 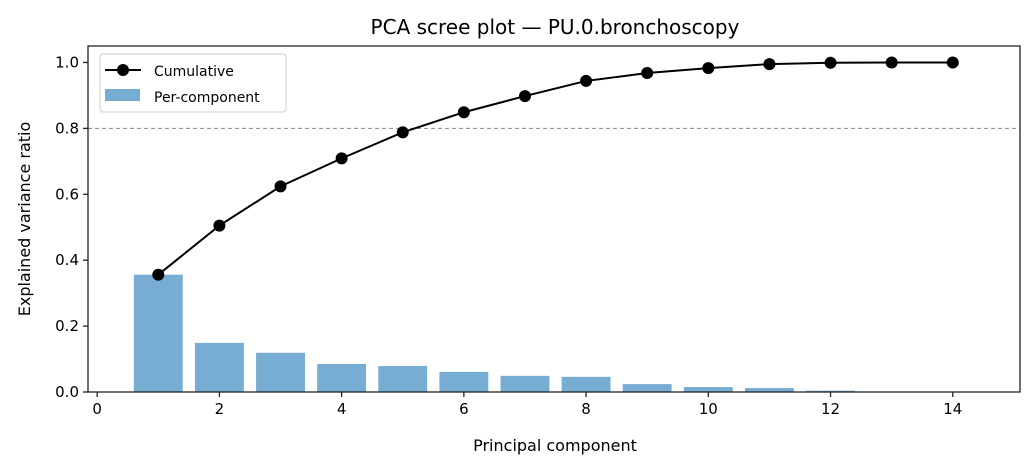 What do you see at coordinates (708, 409) in the screenshot?
I see `x-tick-label: 10` at bounding box center [708, 409].